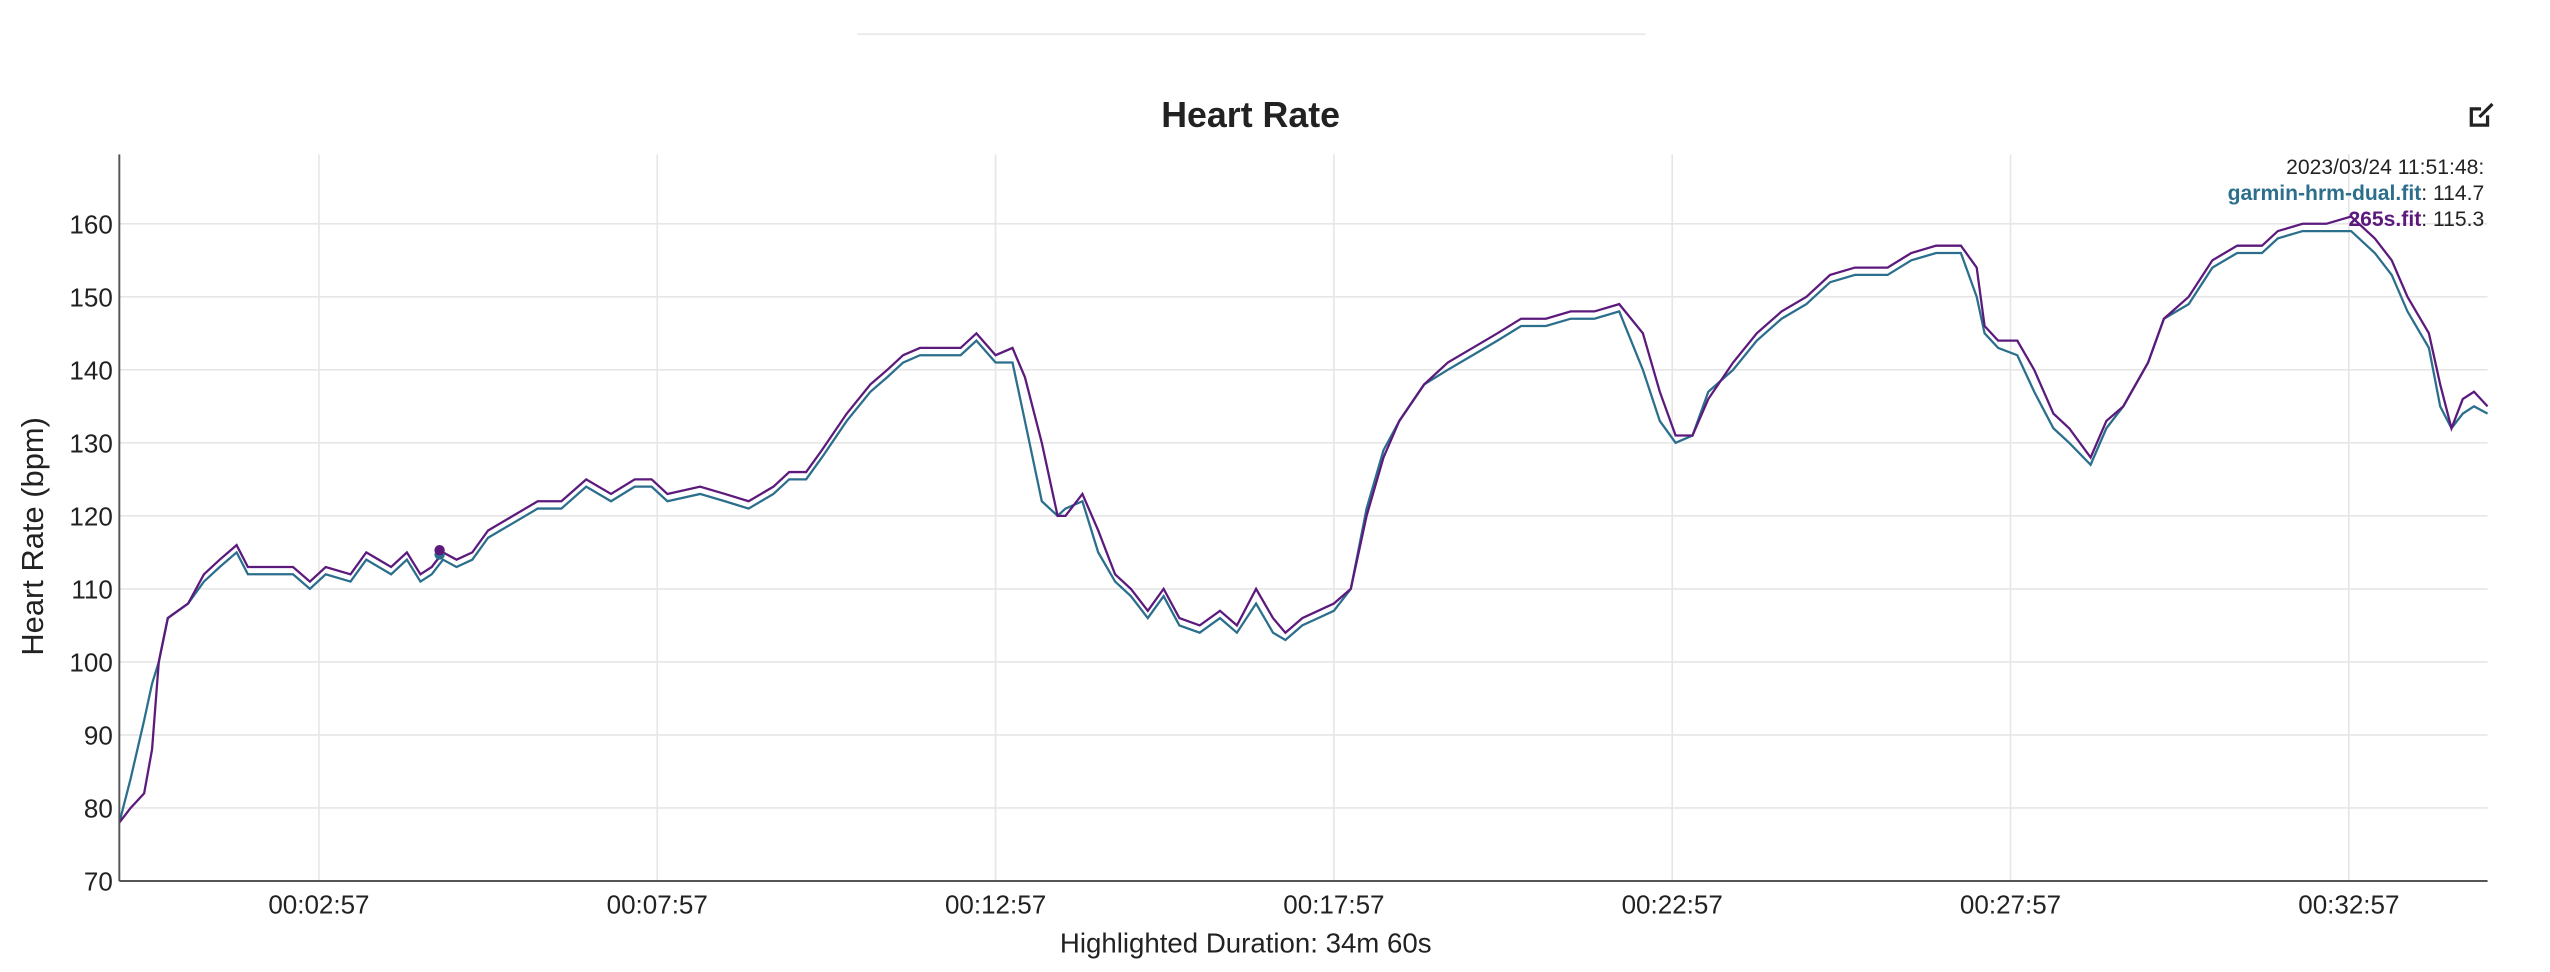 This screenshot has width=2550, height=972. I want to click on y-tick-label: 150, so click(90, 298).